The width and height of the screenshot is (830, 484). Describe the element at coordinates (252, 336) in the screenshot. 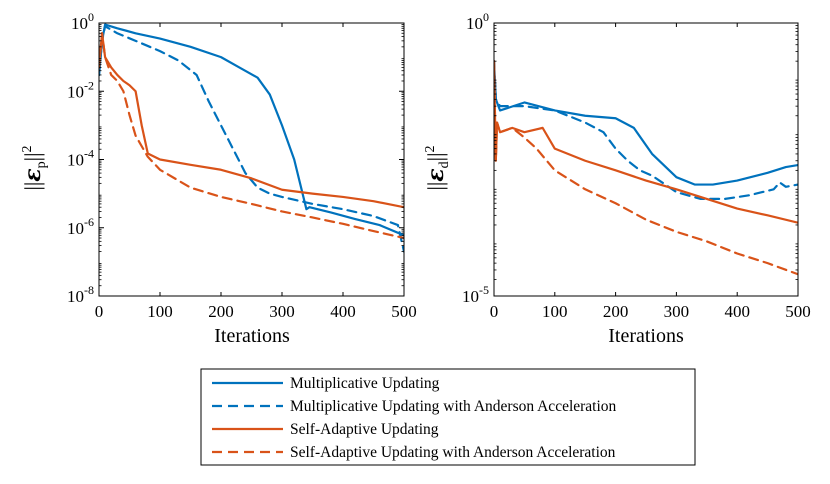

I see `left-x-axis-label: Iterations` at that location.